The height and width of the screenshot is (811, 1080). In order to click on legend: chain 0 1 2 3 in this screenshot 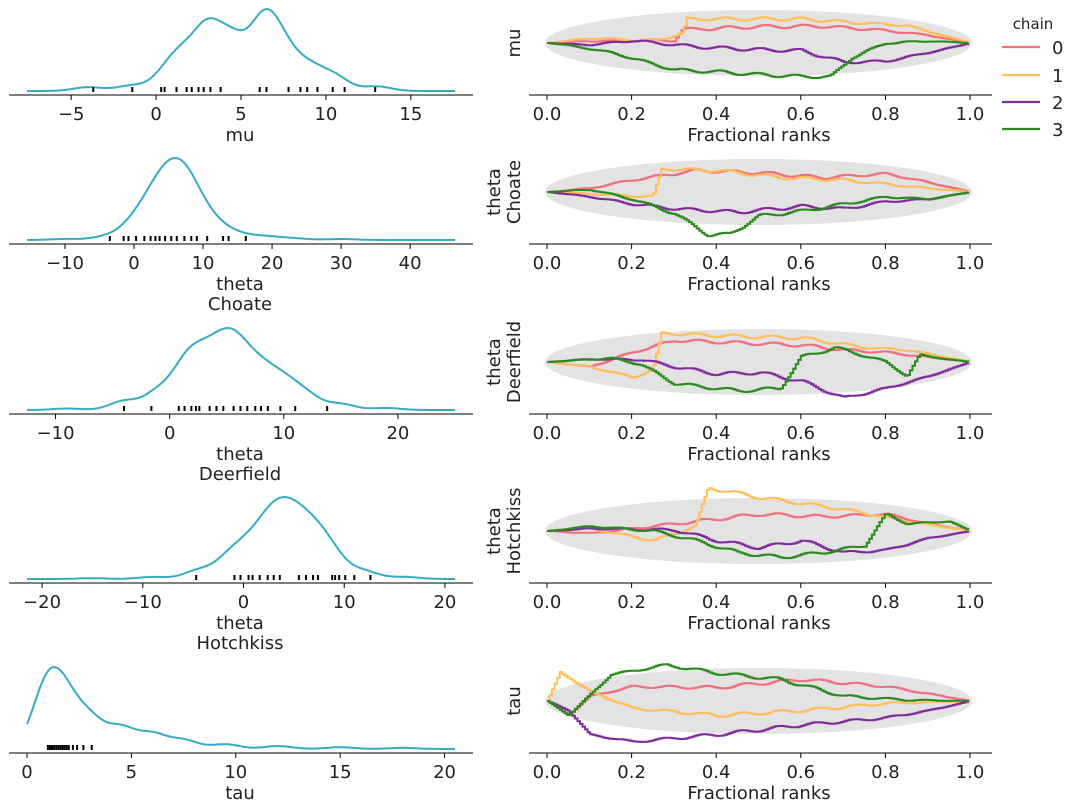, I will do `click(1032, 78)`.